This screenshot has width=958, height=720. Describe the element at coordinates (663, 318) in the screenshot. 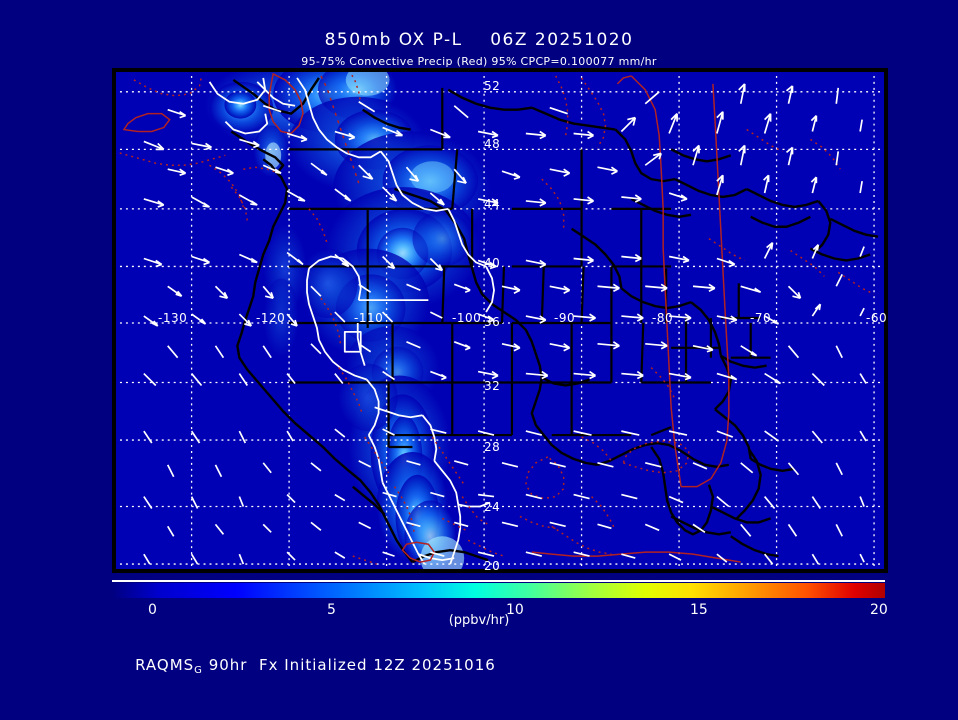

I see `lon-label-80: -80` at that location.